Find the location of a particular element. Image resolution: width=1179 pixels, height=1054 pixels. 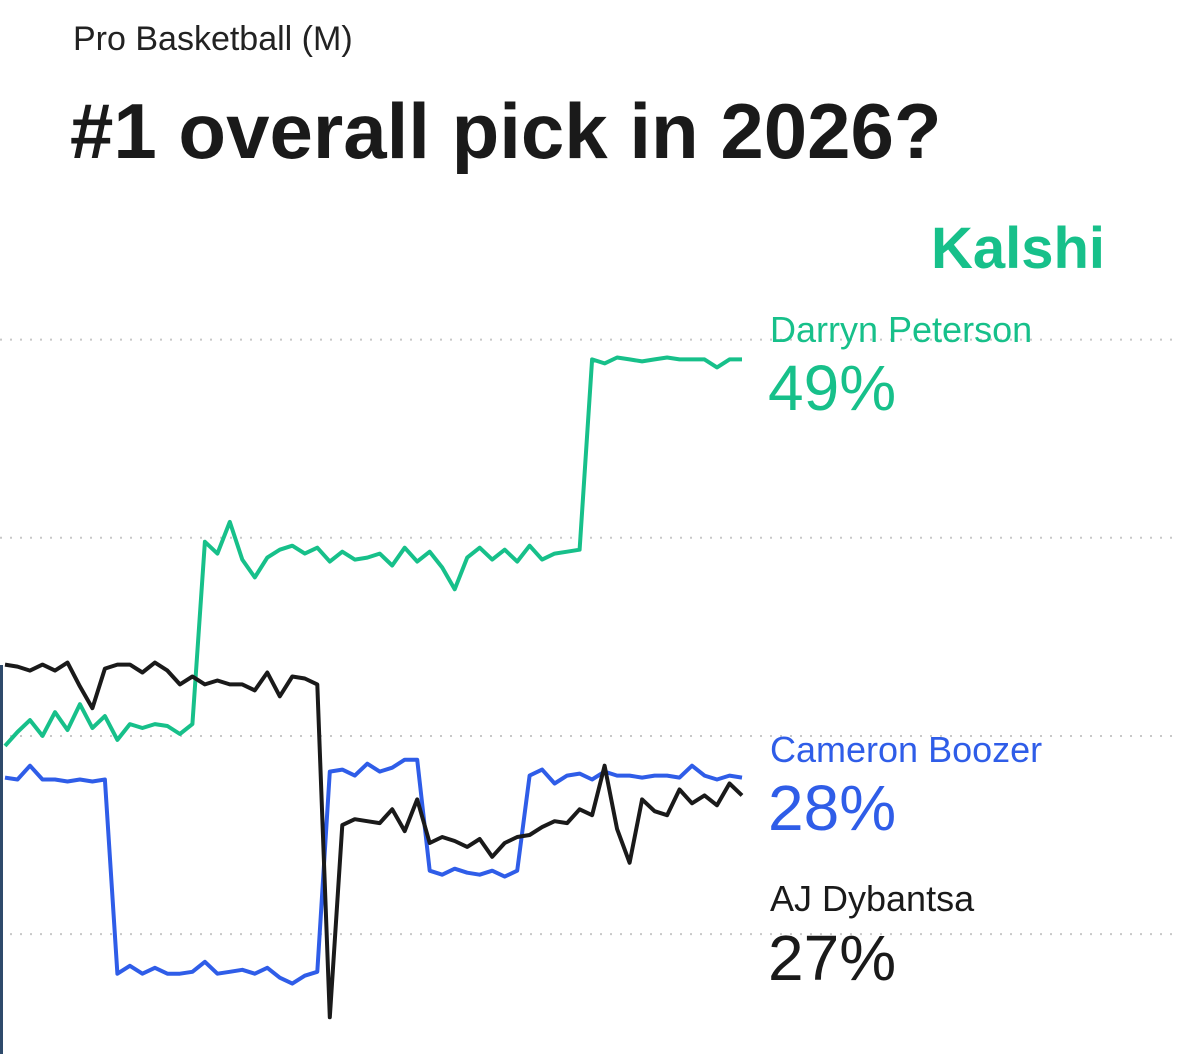

series-value: 27% is located at coordinates (832, 958).